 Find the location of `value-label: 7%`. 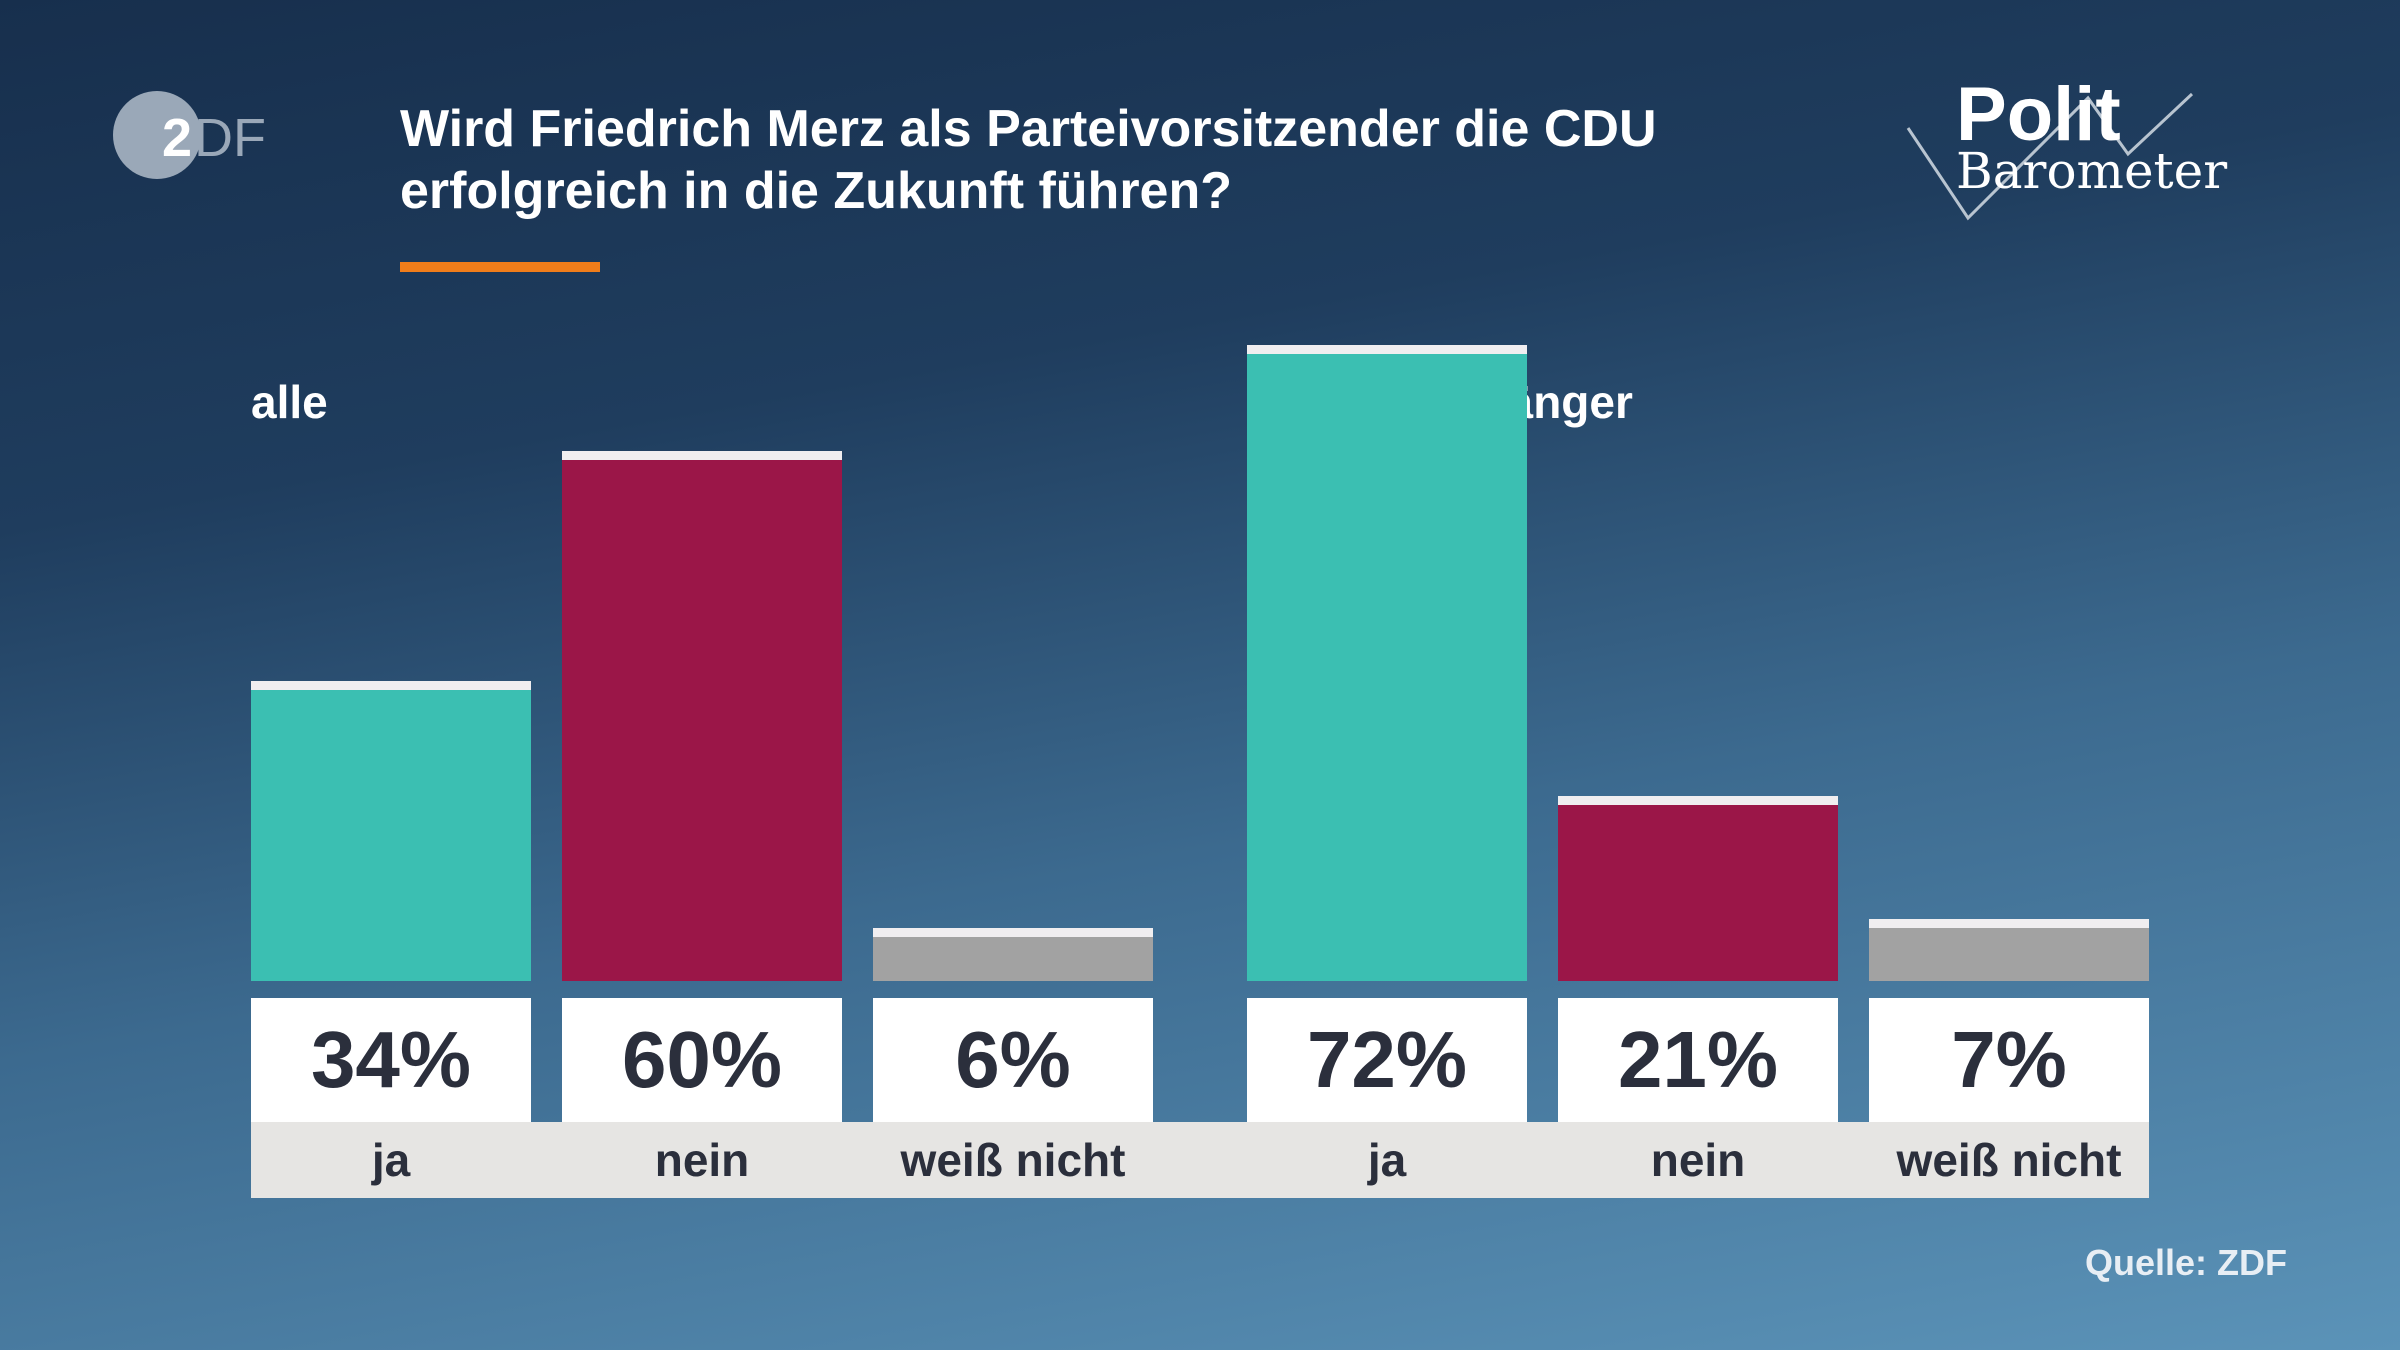

value-label: 7% is located at coordinates (2009, 1060).